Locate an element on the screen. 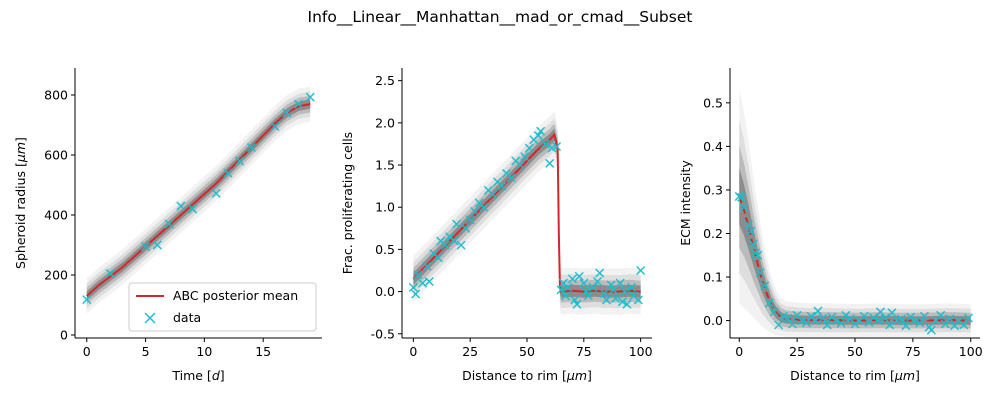  y-tick-label: 1.5 is located at coordinates (385, 165).